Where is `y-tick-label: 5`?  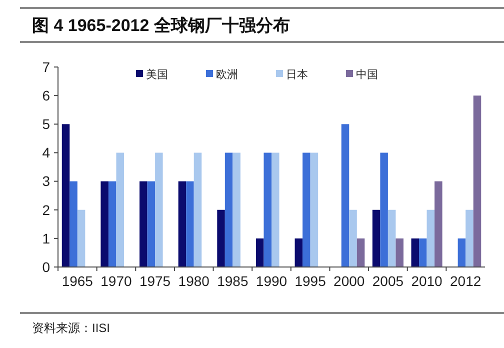
y-tick-label: 5 is located at coordinates (46, 124).